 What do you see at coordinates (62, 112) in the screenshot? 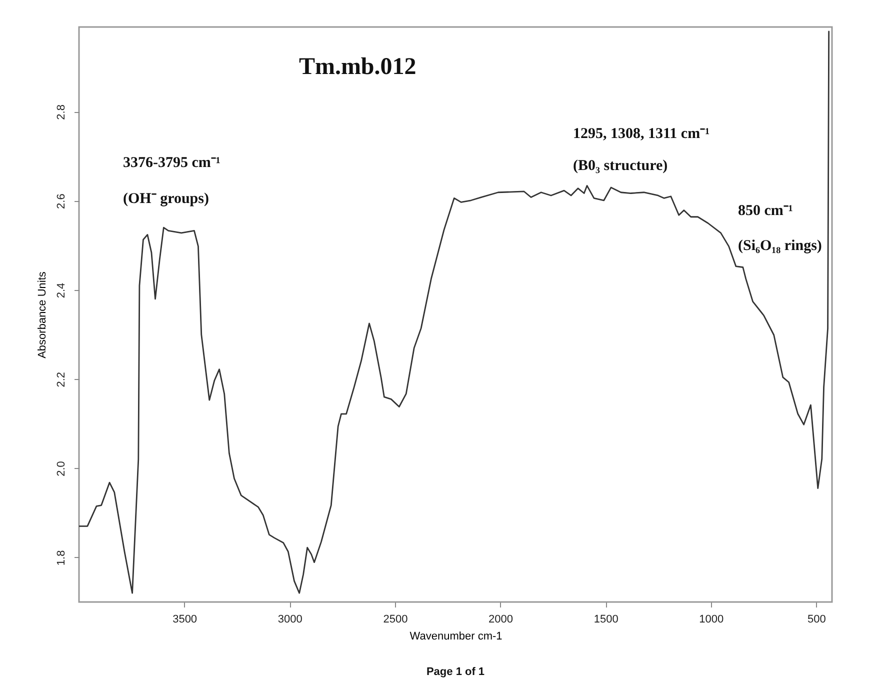
I see `y-tick-label: 2.8` at bounding box center [62, 112].